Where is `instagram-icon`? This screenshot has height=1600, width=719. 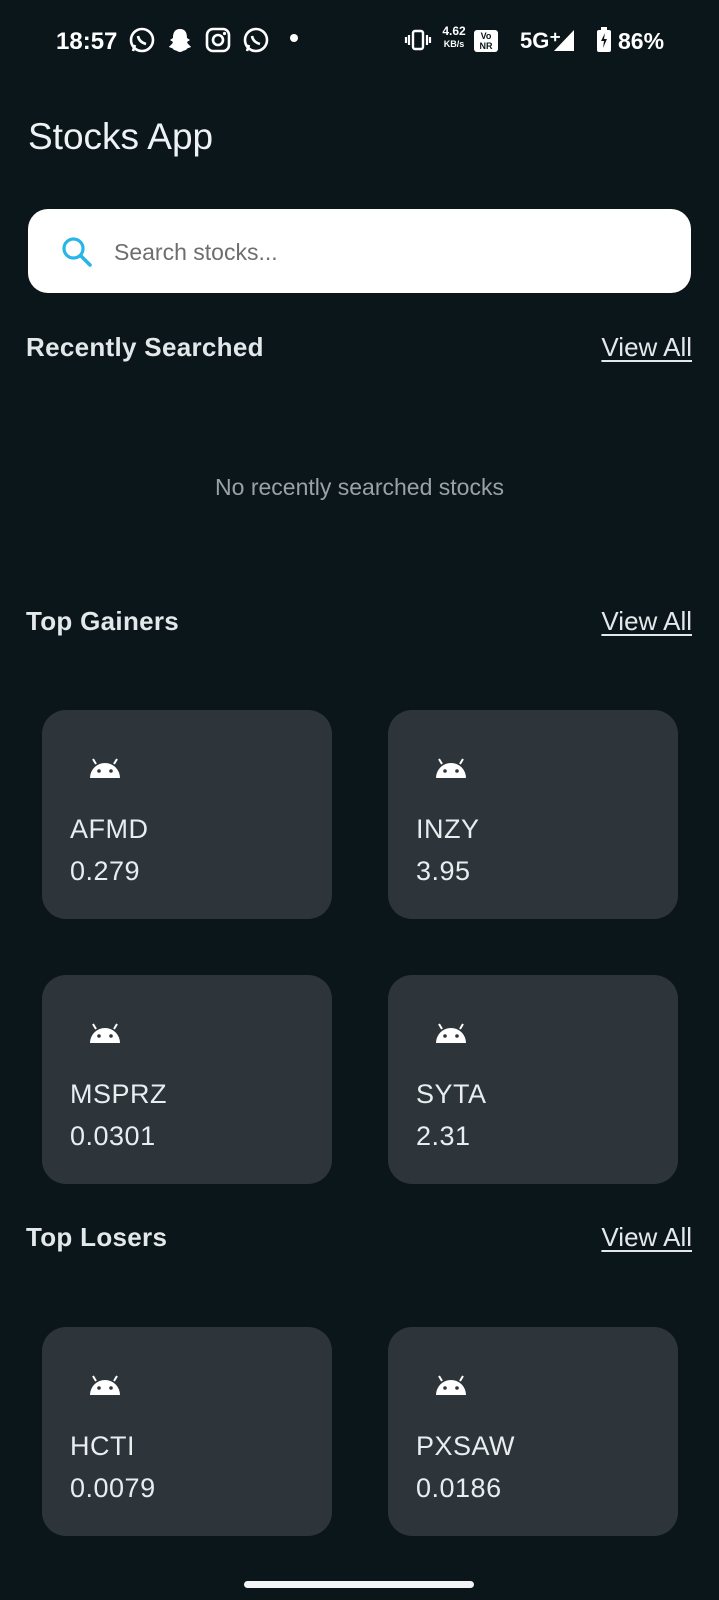
instagram-icon is located at coordinates (218, 42).